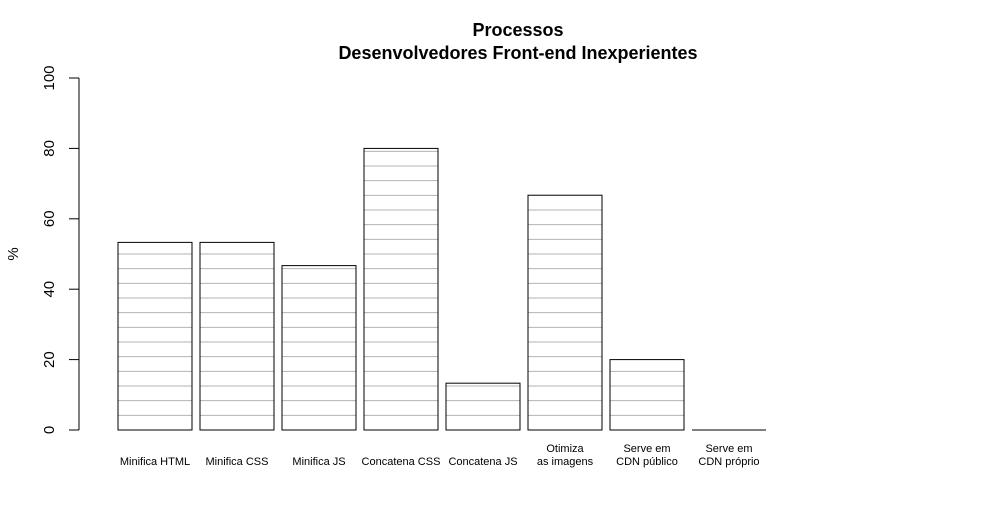  Describe the element at coordinates (517, 30) in the screenshot. I see `chart-title: Processos` at that location.